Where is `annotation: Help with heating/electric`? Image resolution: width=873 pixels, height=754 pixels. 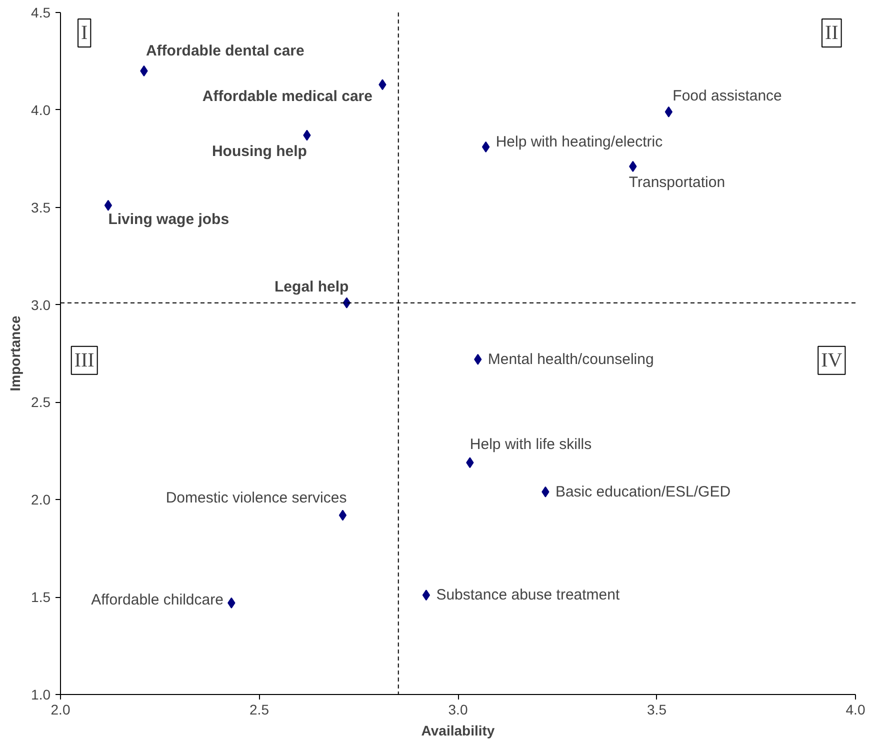
annotation: Help with heating/electric is located at coordinates (580, 141).